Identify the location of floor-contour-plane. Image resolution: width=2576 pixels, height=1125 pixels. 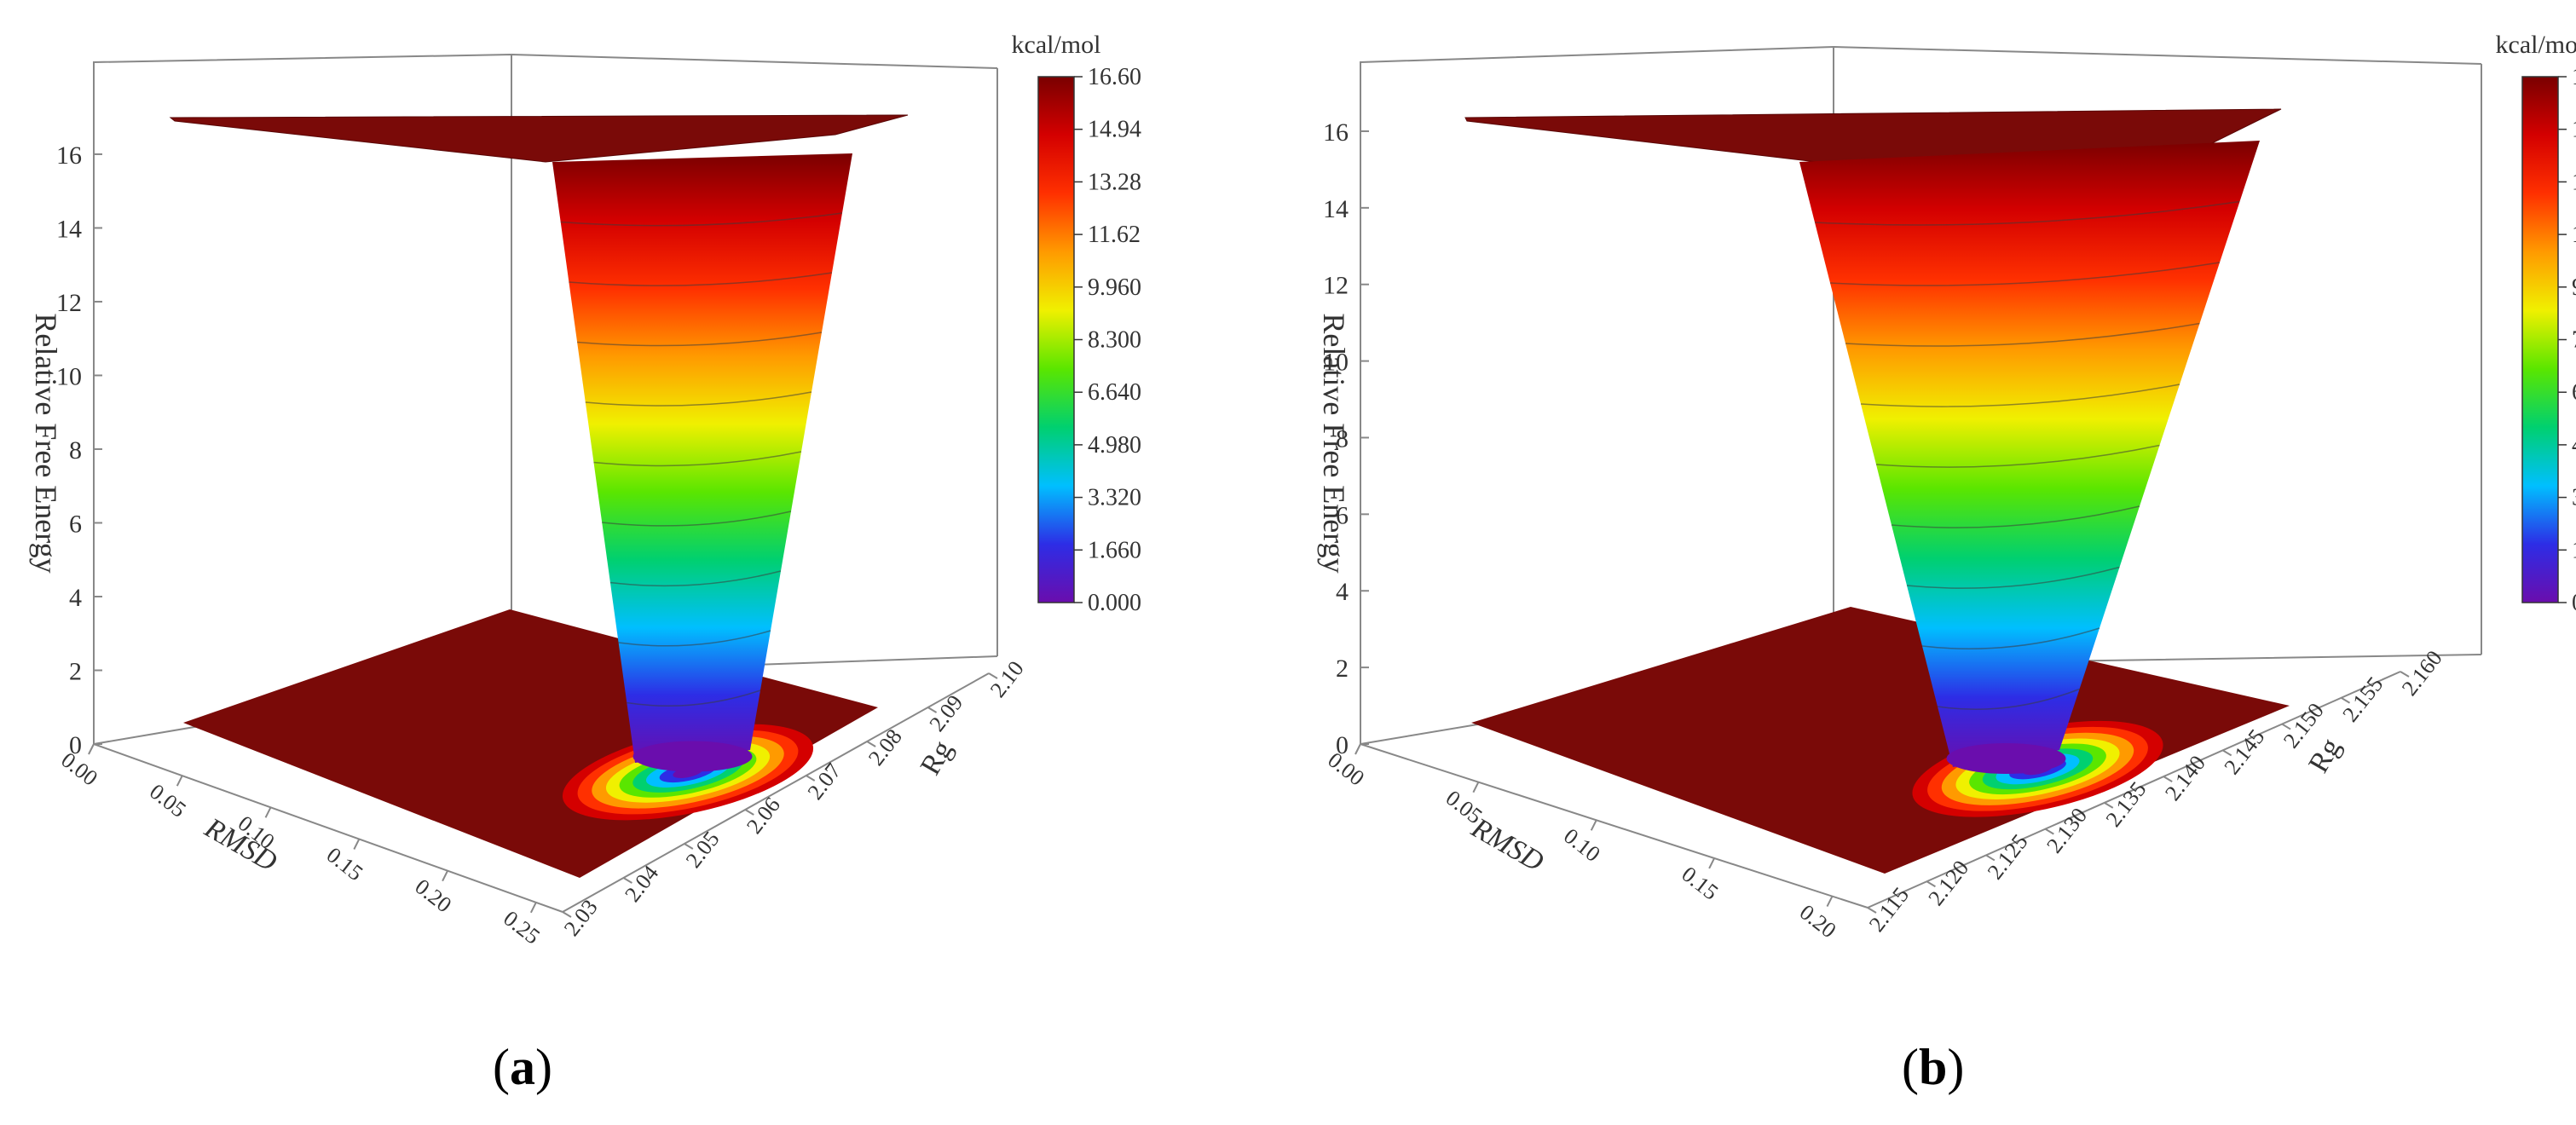
(1880, 740).